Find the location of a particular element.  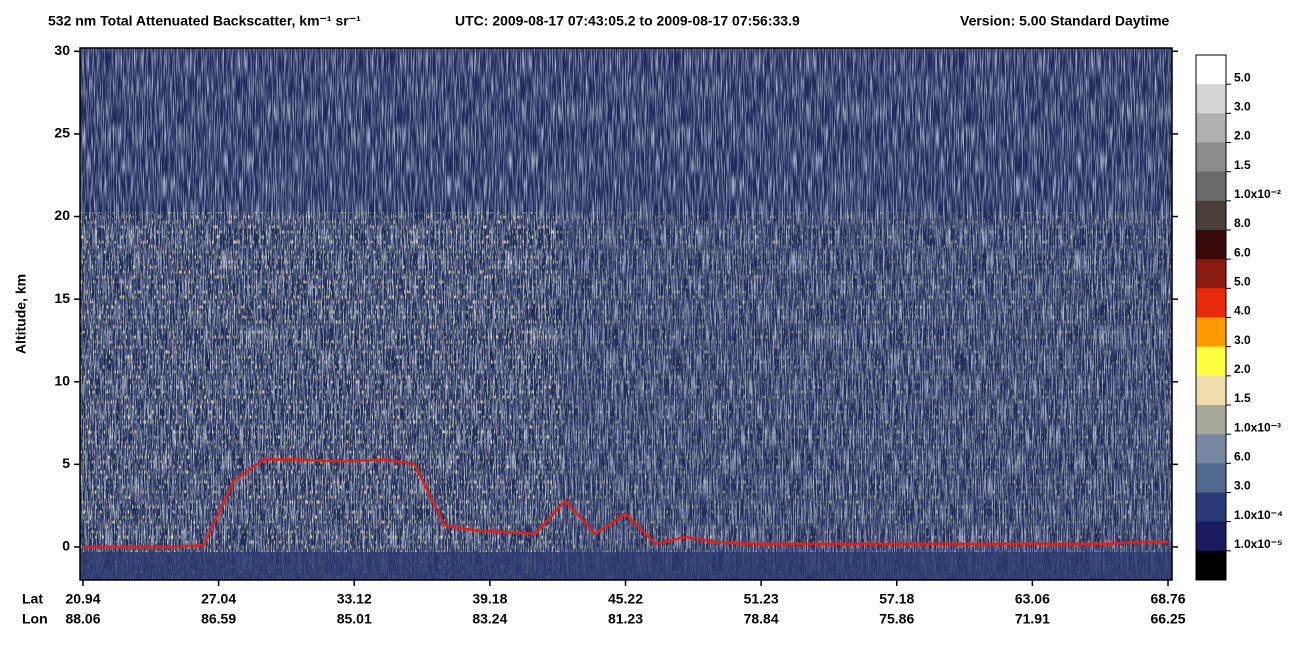

colorbar-label: 8.0 is located at coordinates (1242, 223).